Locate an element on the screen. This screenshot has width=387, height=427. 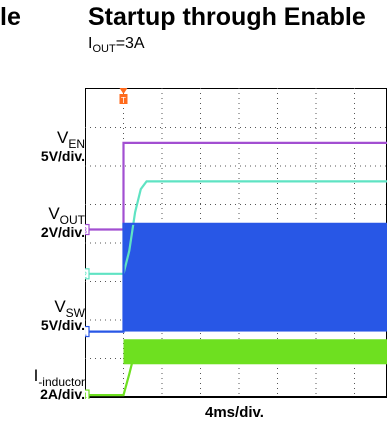
vsw-channel-marker is located at coordinates (87, 331).